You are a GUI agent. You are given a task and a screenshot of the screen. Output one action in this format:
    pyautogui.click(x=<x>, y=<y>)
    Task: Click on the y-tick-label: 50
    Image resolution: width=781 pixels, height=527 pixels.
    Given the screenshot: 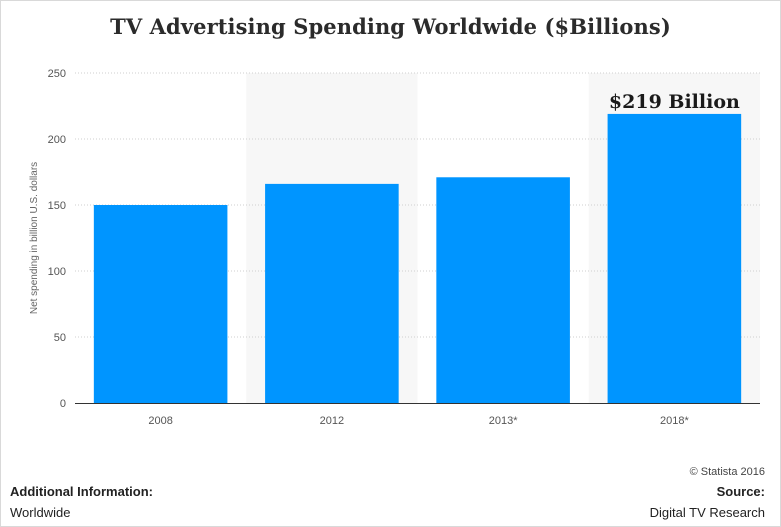 What is the action you would take?
    pyautogui.click(x=60, y=338)
    